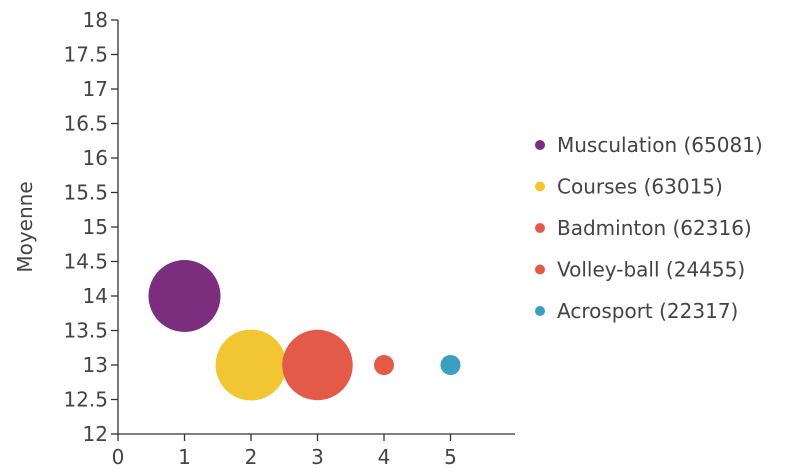 This screenshot has width=808, height=472. I want to click on legend-label: Volley-ball (24455), so click(651, 270).